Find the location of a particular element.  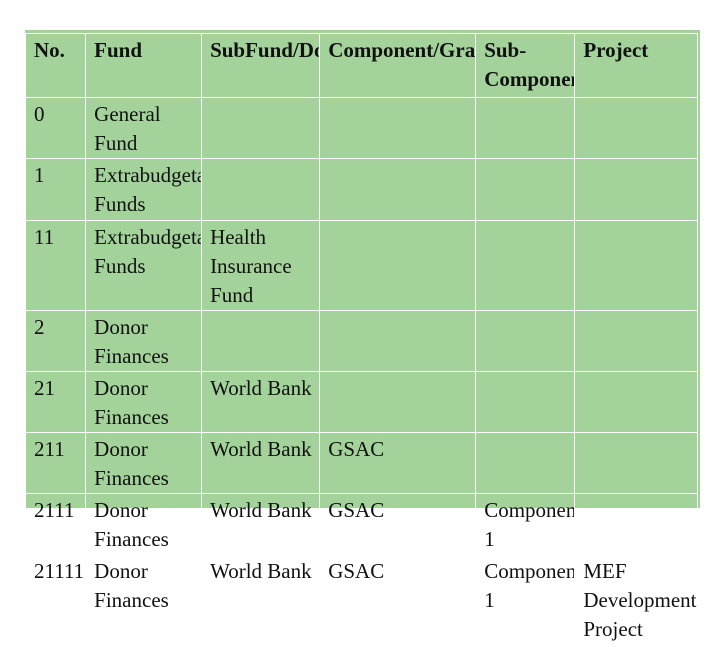

table-row: 21 Donor Finances World Bank is located at coordinates (361, 402).